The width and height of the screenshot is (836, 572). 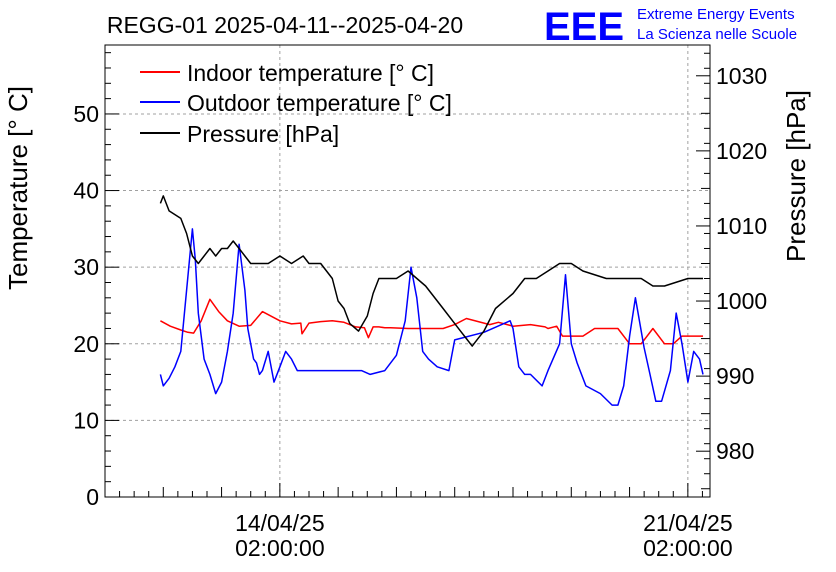 I want to click on right-tick-label: 990, so click(x=735, y=376).